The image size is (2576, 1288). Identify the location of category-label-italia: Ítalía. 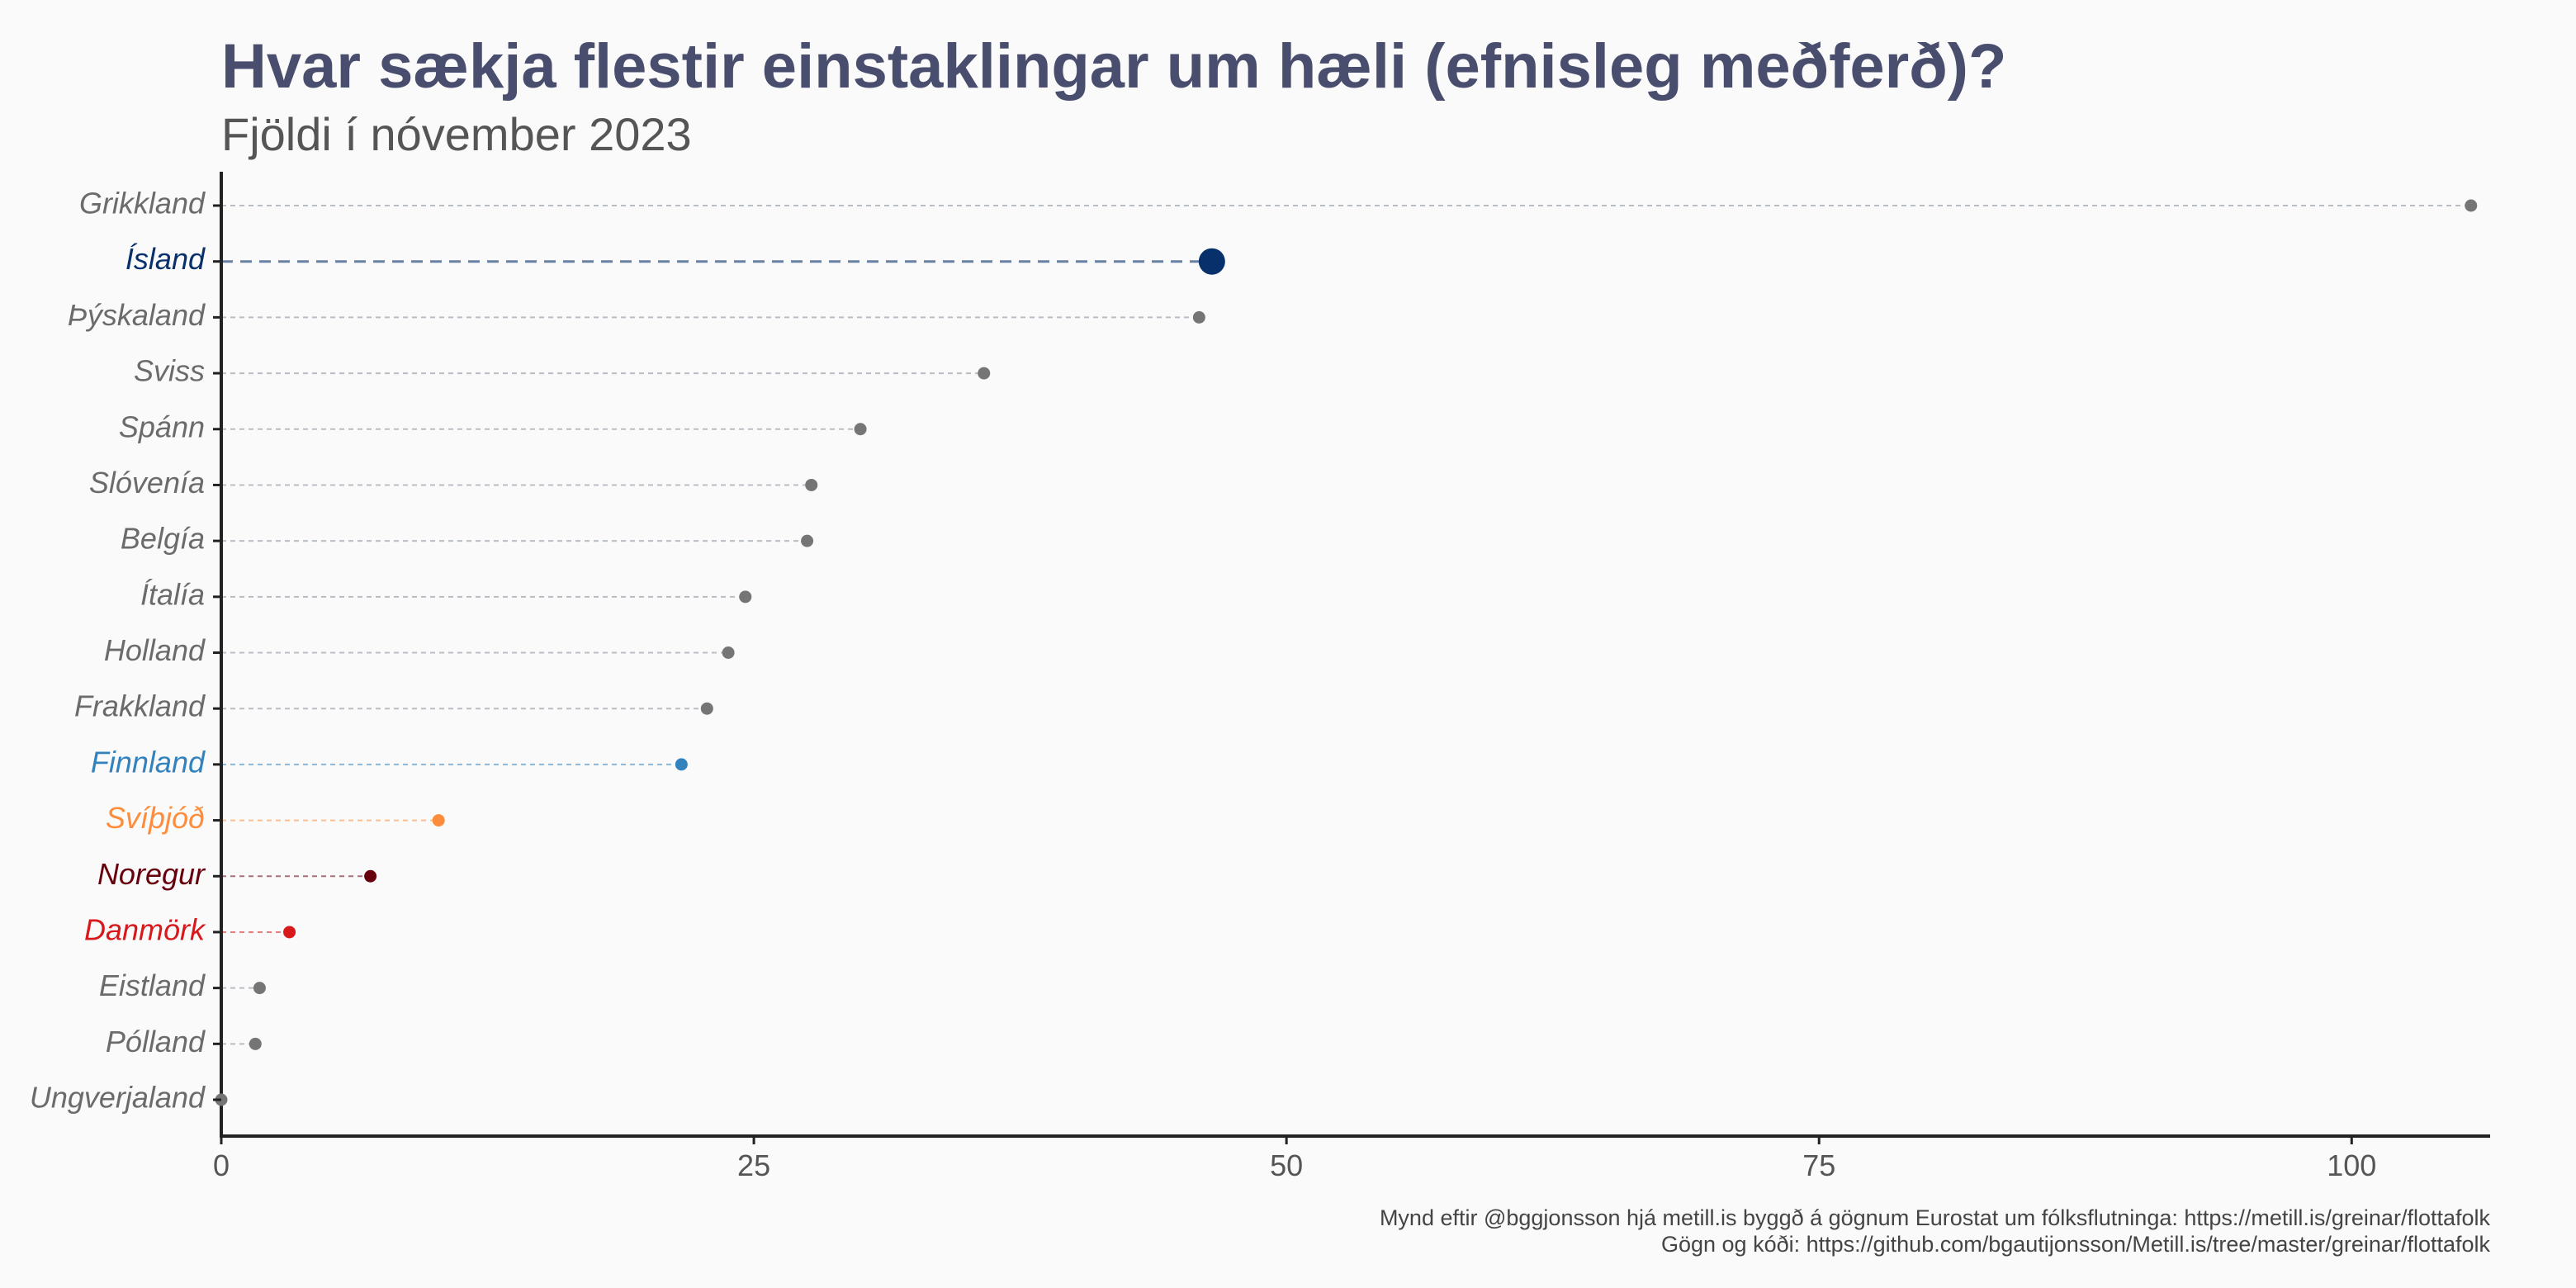
(172, 594).